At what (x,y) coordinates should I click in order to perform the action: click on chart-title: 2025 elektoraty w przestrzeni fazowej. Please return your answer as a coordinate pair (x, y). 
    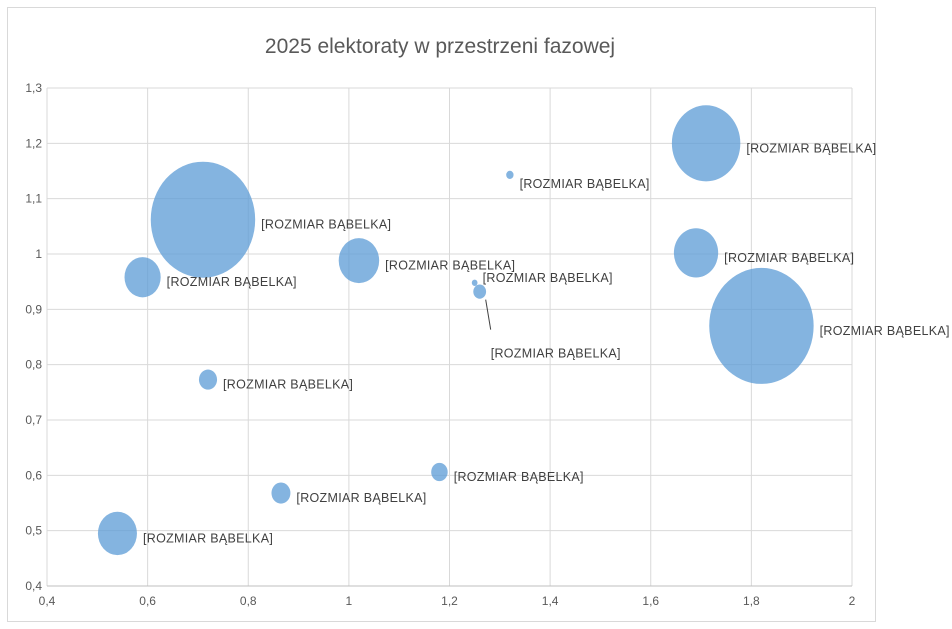
    Looking at the image, I should click on (440, 46).